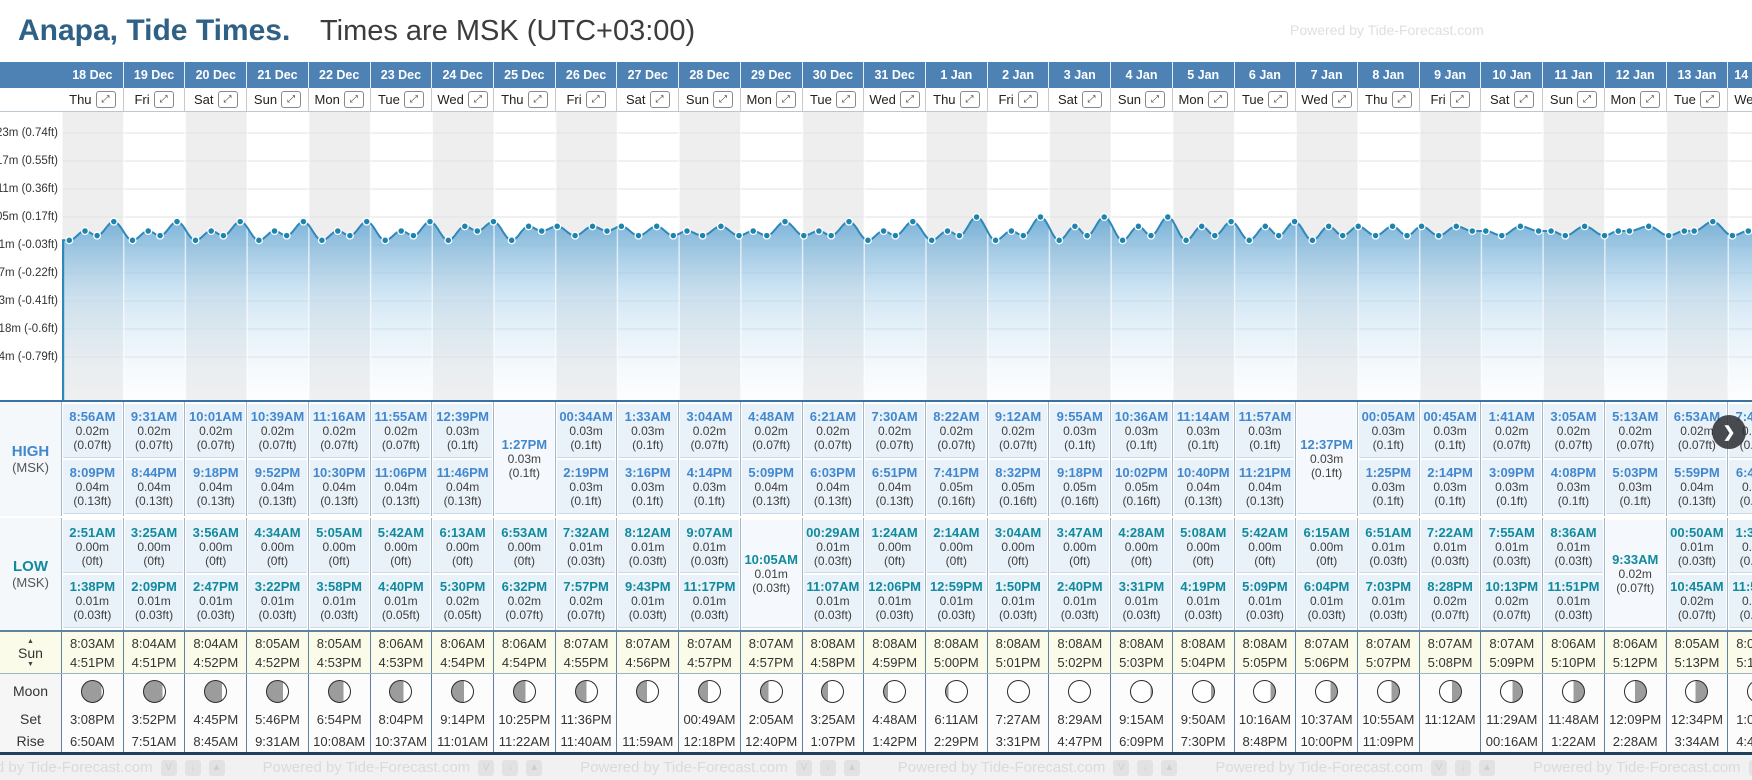  Describe the element at coordinates (1204, 459) in the screenshot. I see `high-tide-cell: 11:14AM 0.03m (0.1ft) 10:40PM 0.04m (0.13ft)` at that location.